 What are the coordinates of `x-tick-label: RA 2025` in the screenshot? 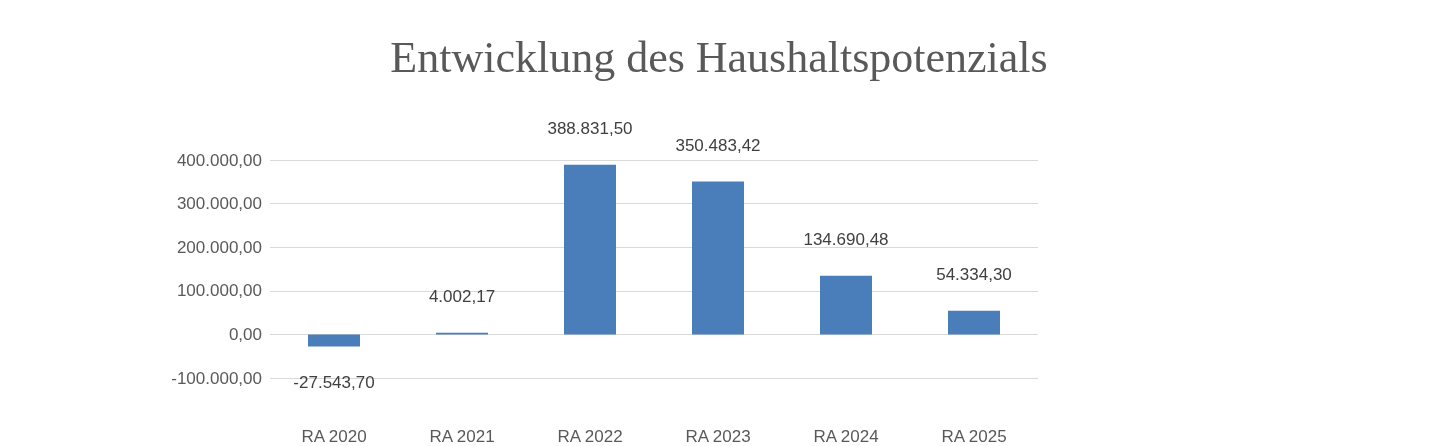 It's located at (974, 436).